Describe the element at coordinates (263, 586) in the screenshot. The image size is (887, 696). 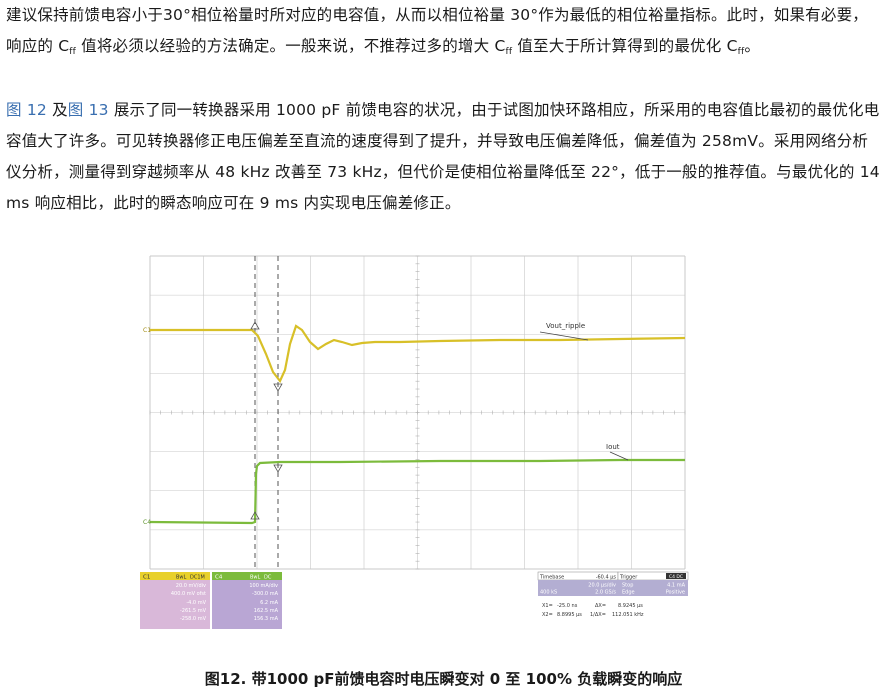
I see `c4-row: 100 mA/div` at that location.